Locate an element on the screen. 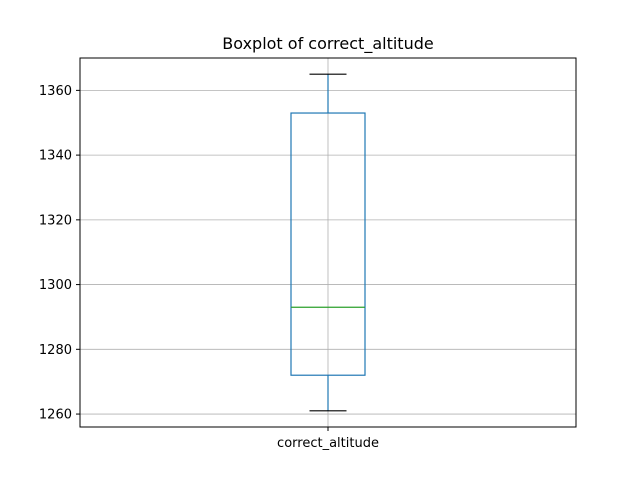 The width and height of the screenshot is (640, 480). y-tick-label: 1360 is located at coordinates (55, 91).